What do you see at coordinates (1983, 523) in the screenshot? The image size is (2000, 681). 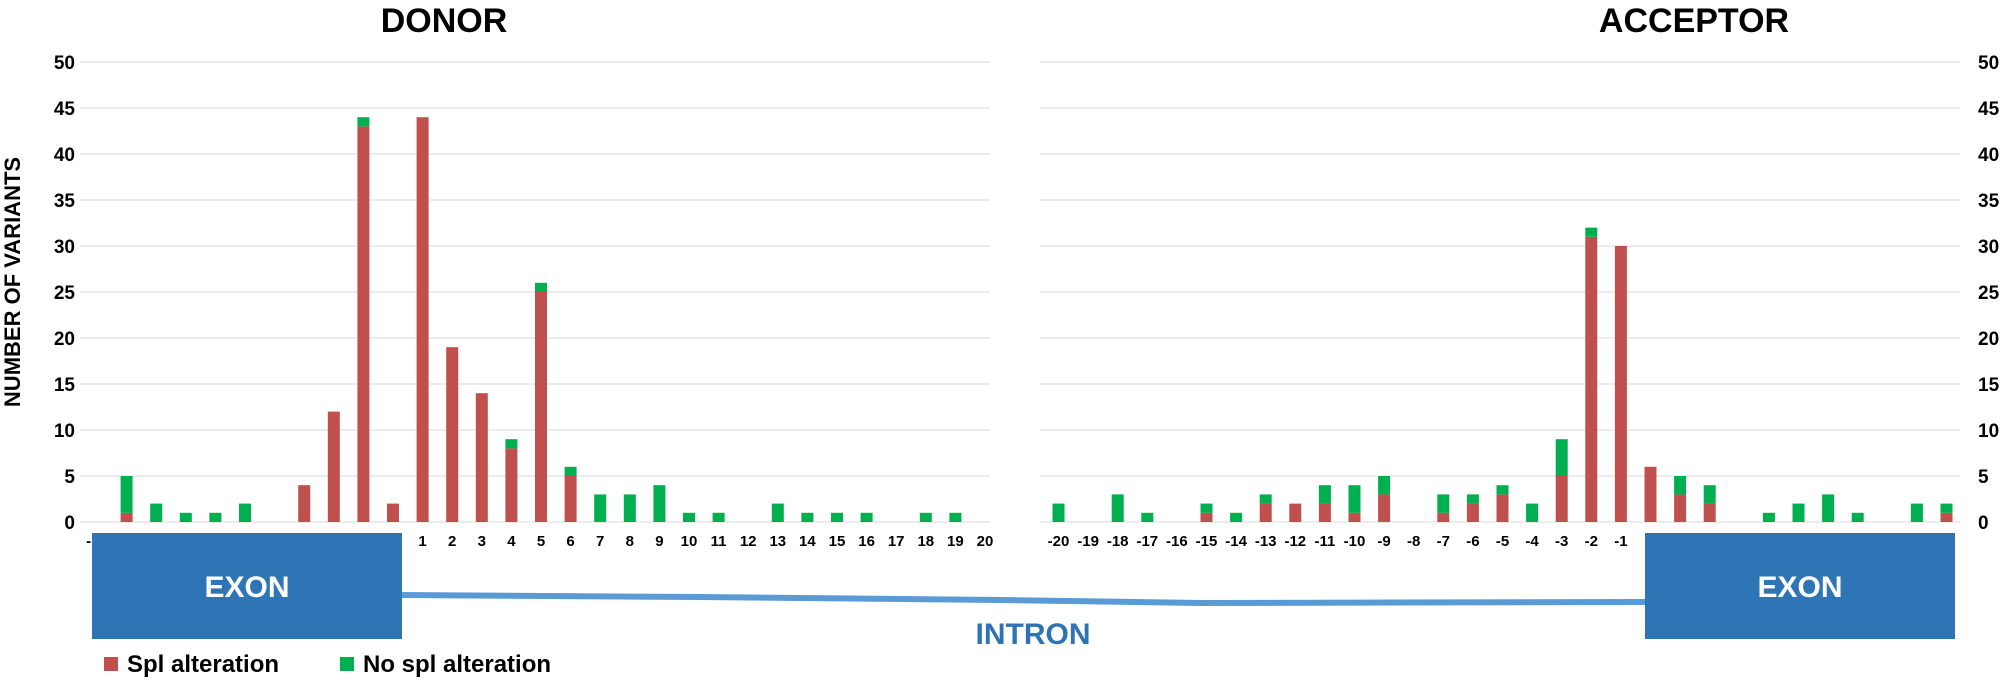 I see `acceptor-y-tick-label: 0` at bounding box center [1983, 523].